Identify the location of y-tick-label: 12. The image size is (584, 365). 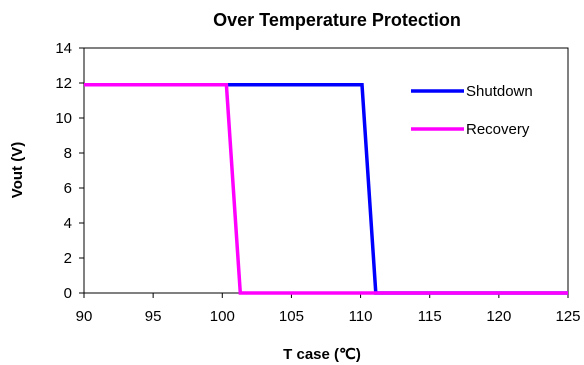
(63, 83).